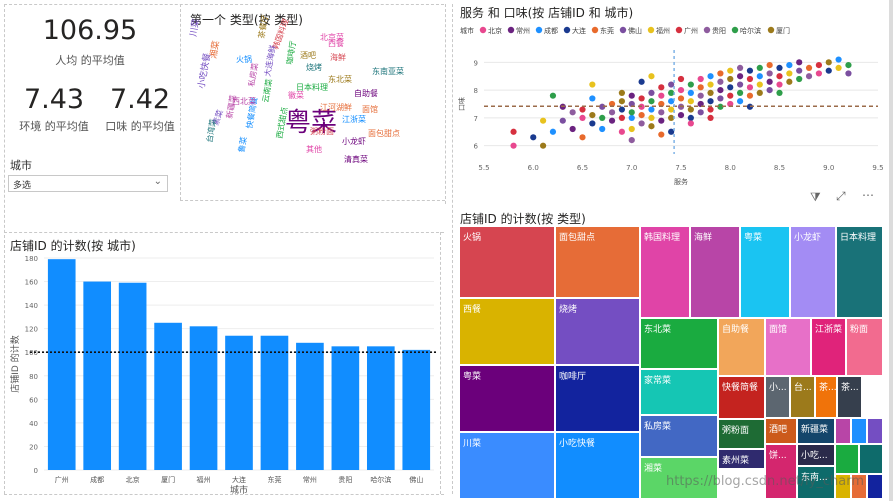  Describe the element at coordinates (551, 30) in the screenshot. I see `scatter-legend-label: 成都` at that location.